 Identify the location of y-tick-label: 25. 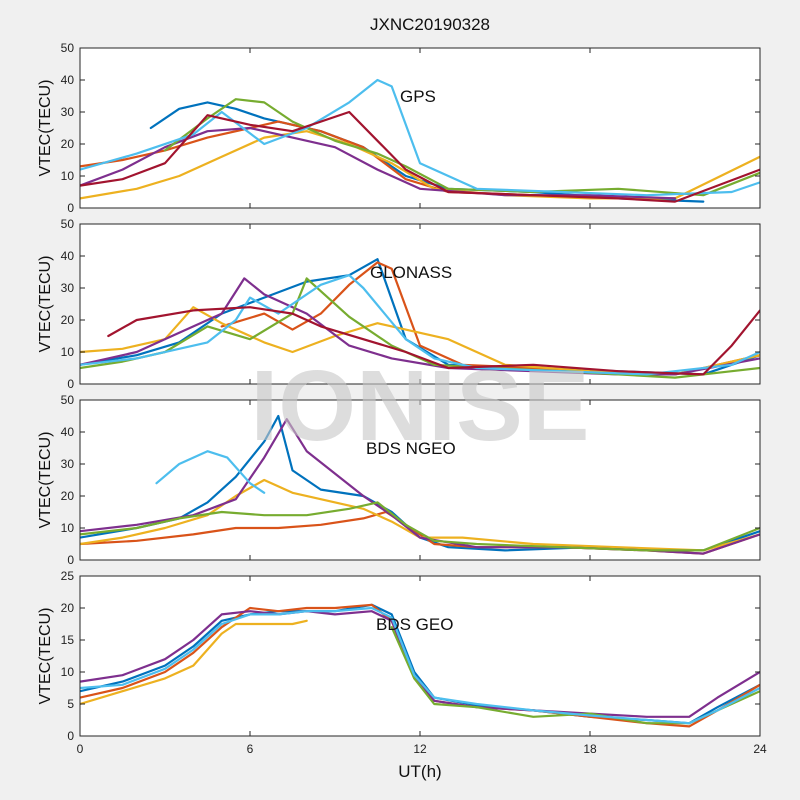
(68, 576).